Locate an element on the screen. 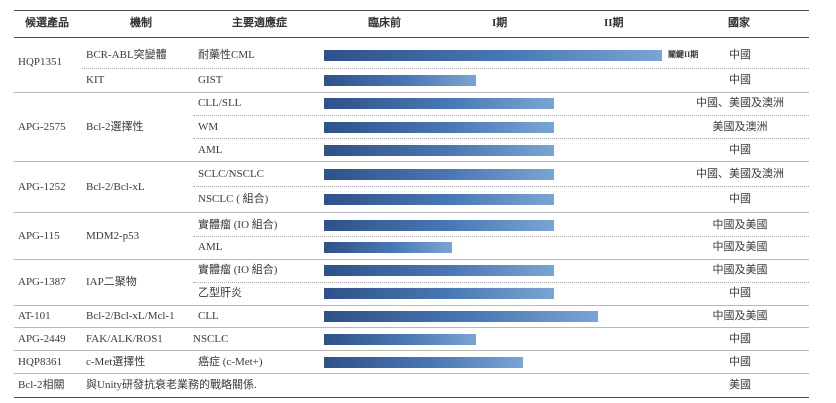 This screenshot has width=836, height=403. header-region: 國家 is located at coordinates (739, 23).